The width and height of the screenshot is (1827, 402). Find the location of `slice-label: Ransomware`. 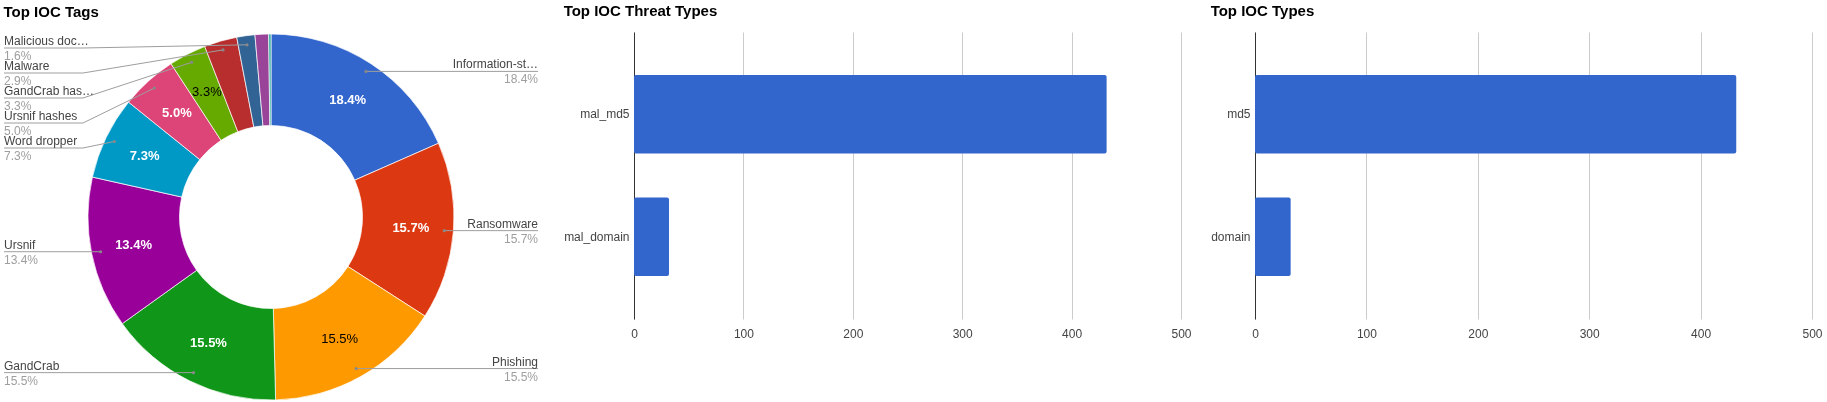

slice-label: Ransomware is located at coordinates (503, 223).